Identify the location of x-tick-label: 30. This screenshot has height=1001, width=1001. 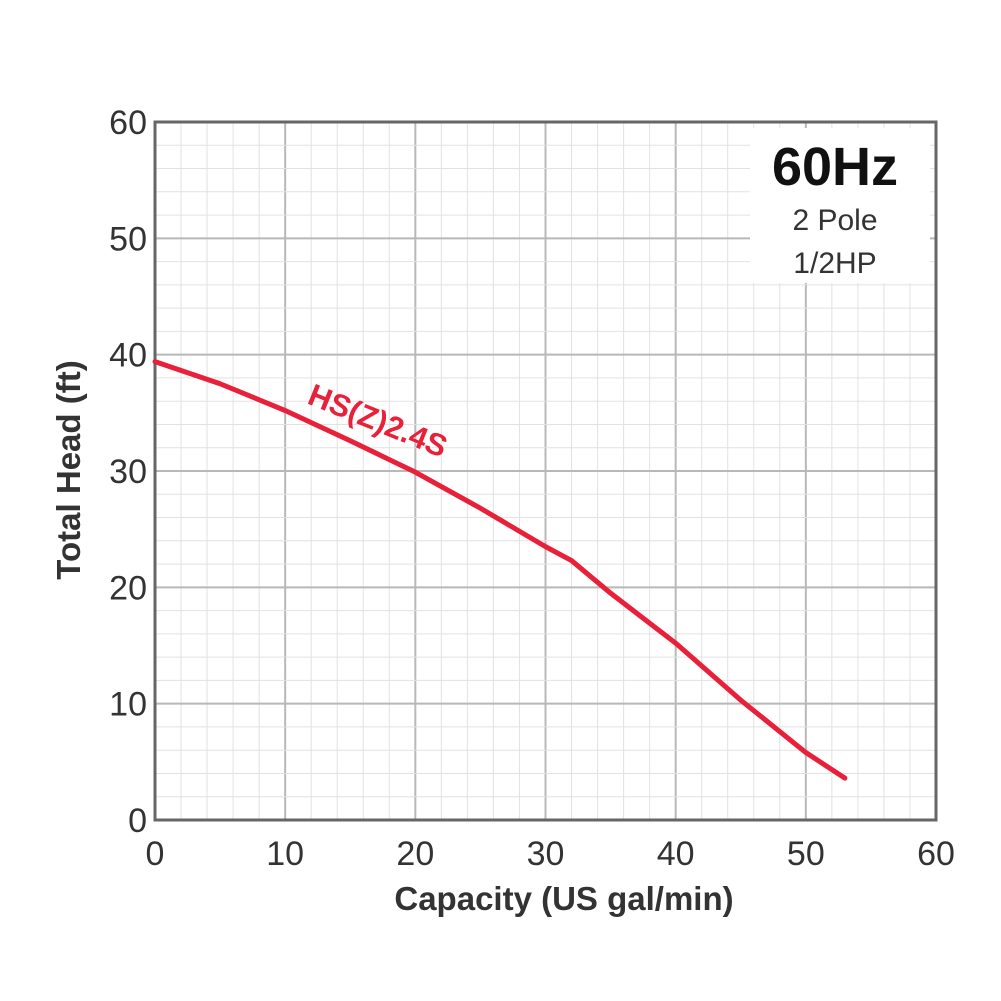
(546, 854).